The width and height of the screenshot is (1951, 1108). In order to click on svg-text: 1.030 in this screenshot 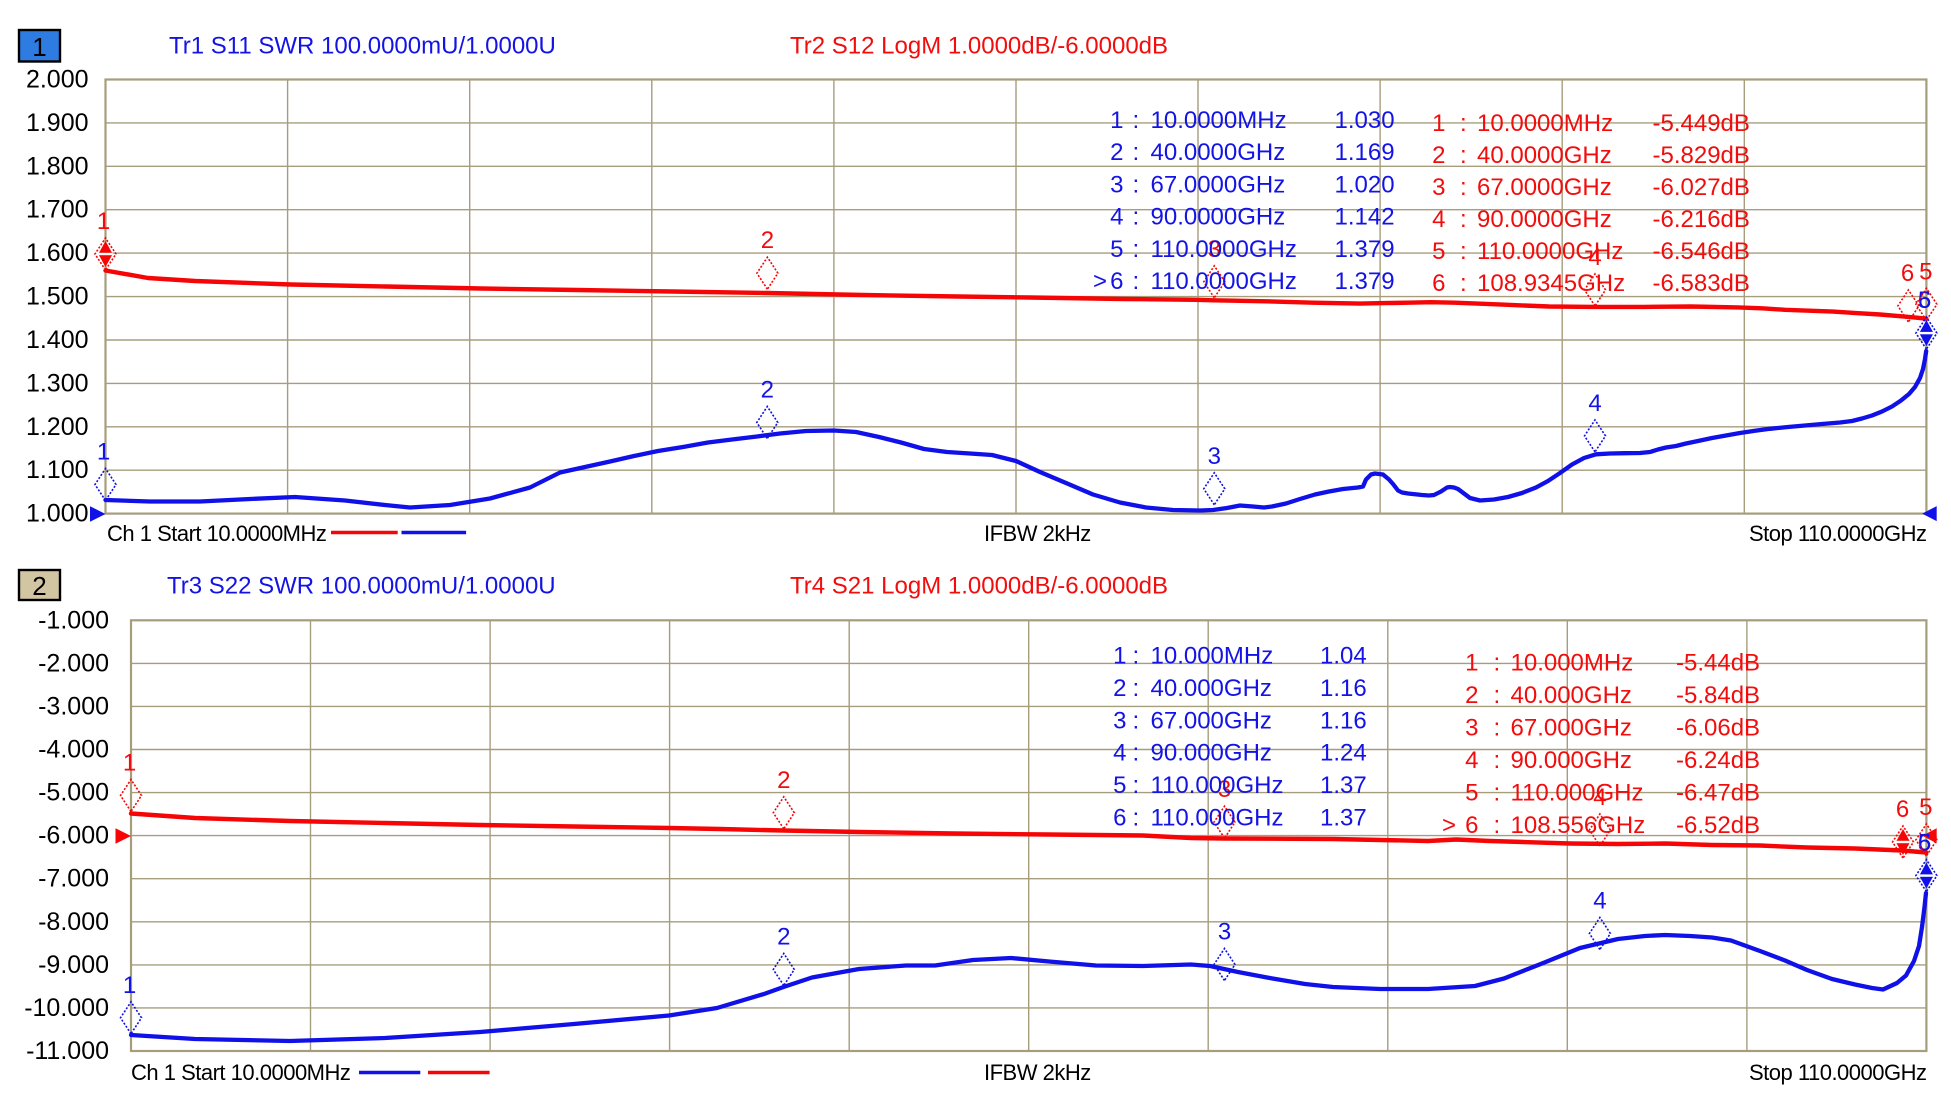, I will do `click(1365, 120)`.